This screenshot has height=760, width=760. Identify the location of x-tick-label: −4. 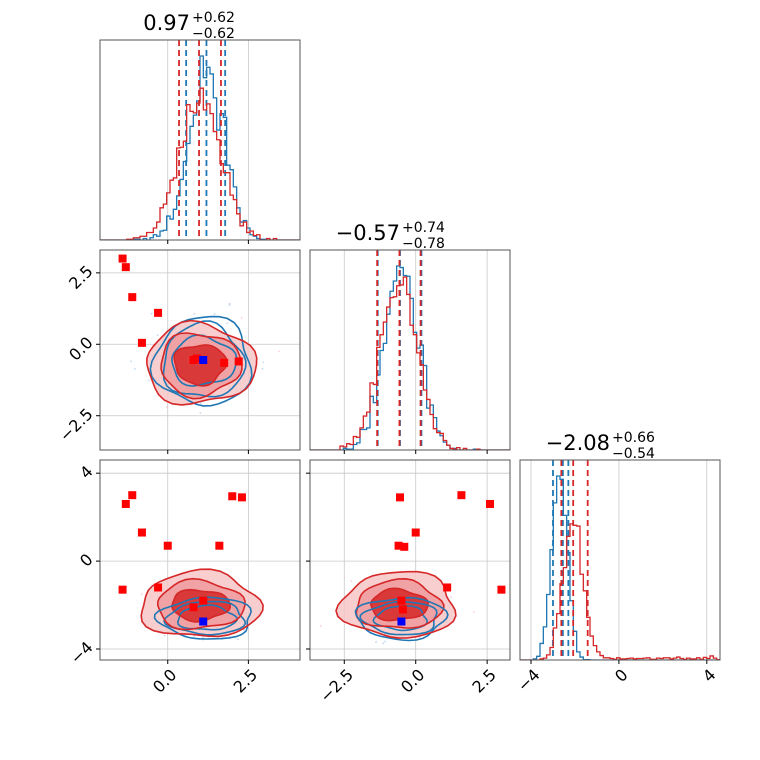
(529, 680).